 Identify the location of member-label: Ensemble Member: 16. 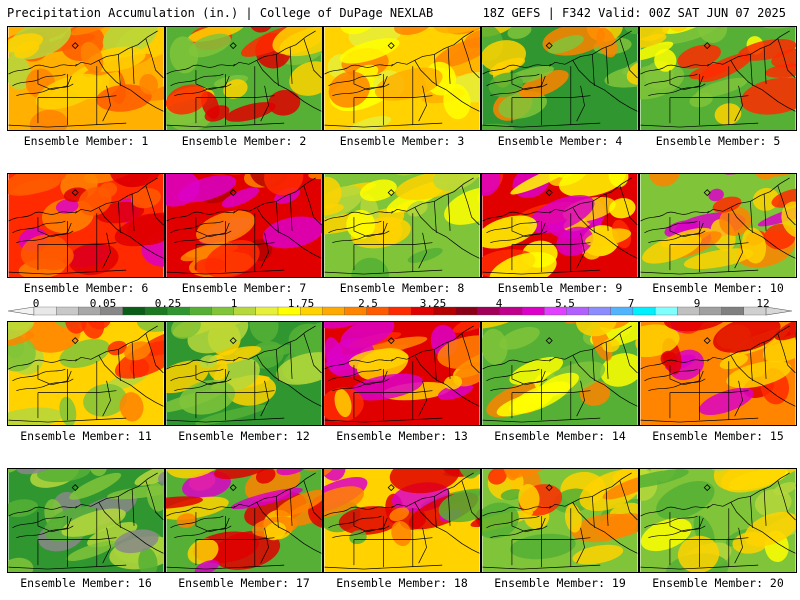
(86, 583).